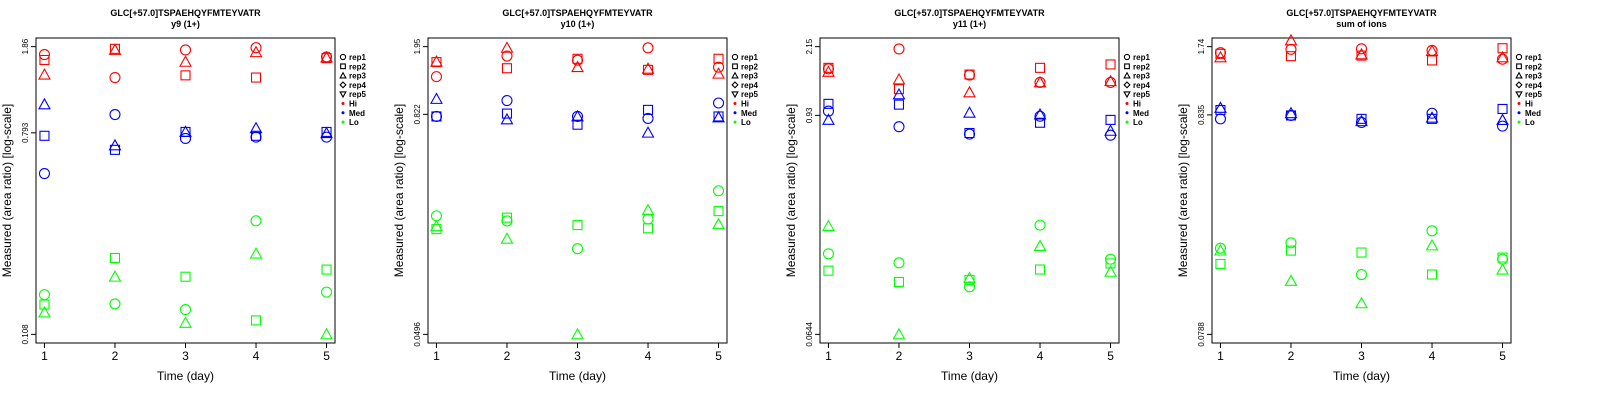 Image resolution: width=1600 pixels, height=400 pixels. I want to click on y-tick-label: 0.0644, so click(809, 334).